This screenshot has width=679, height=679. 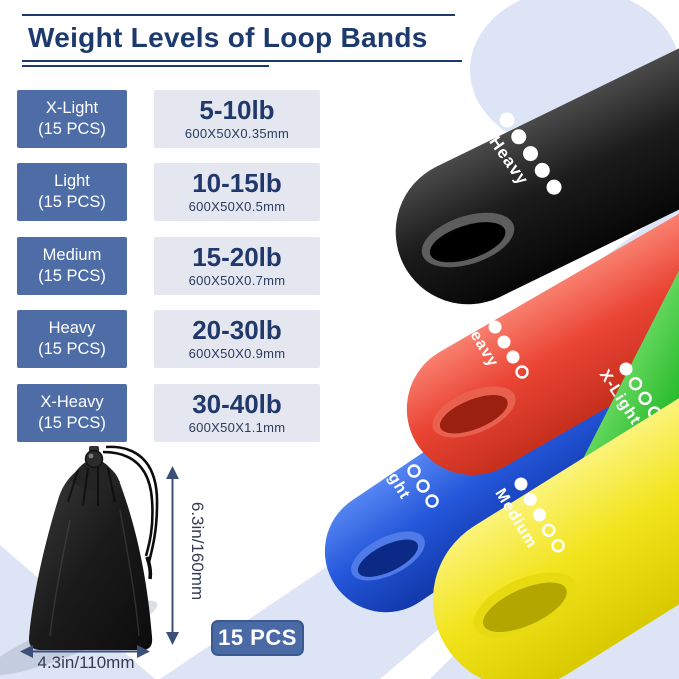 I want to click on drawstring-bag, so click(x=79, y=560).